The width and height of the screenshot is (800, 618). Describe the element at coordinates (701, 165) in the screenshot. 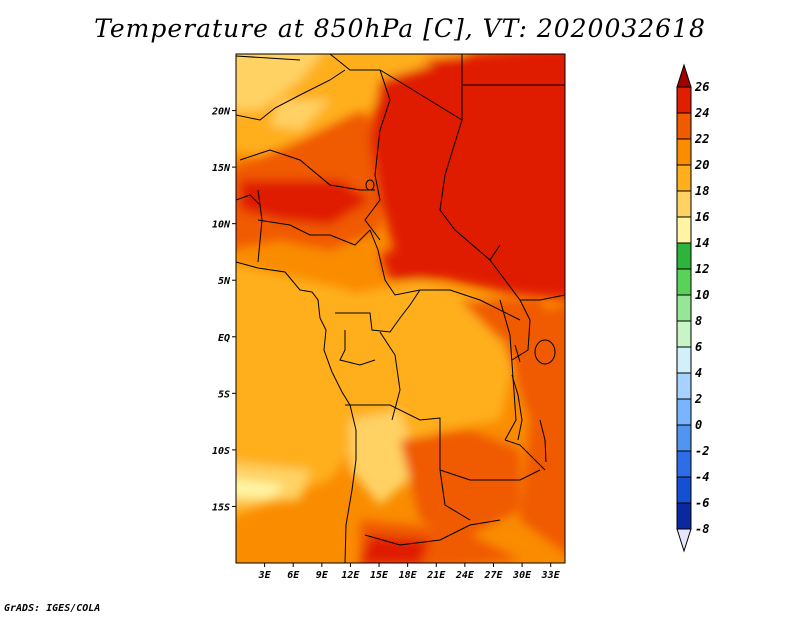

I see `colorbar-label: 20` at that location.